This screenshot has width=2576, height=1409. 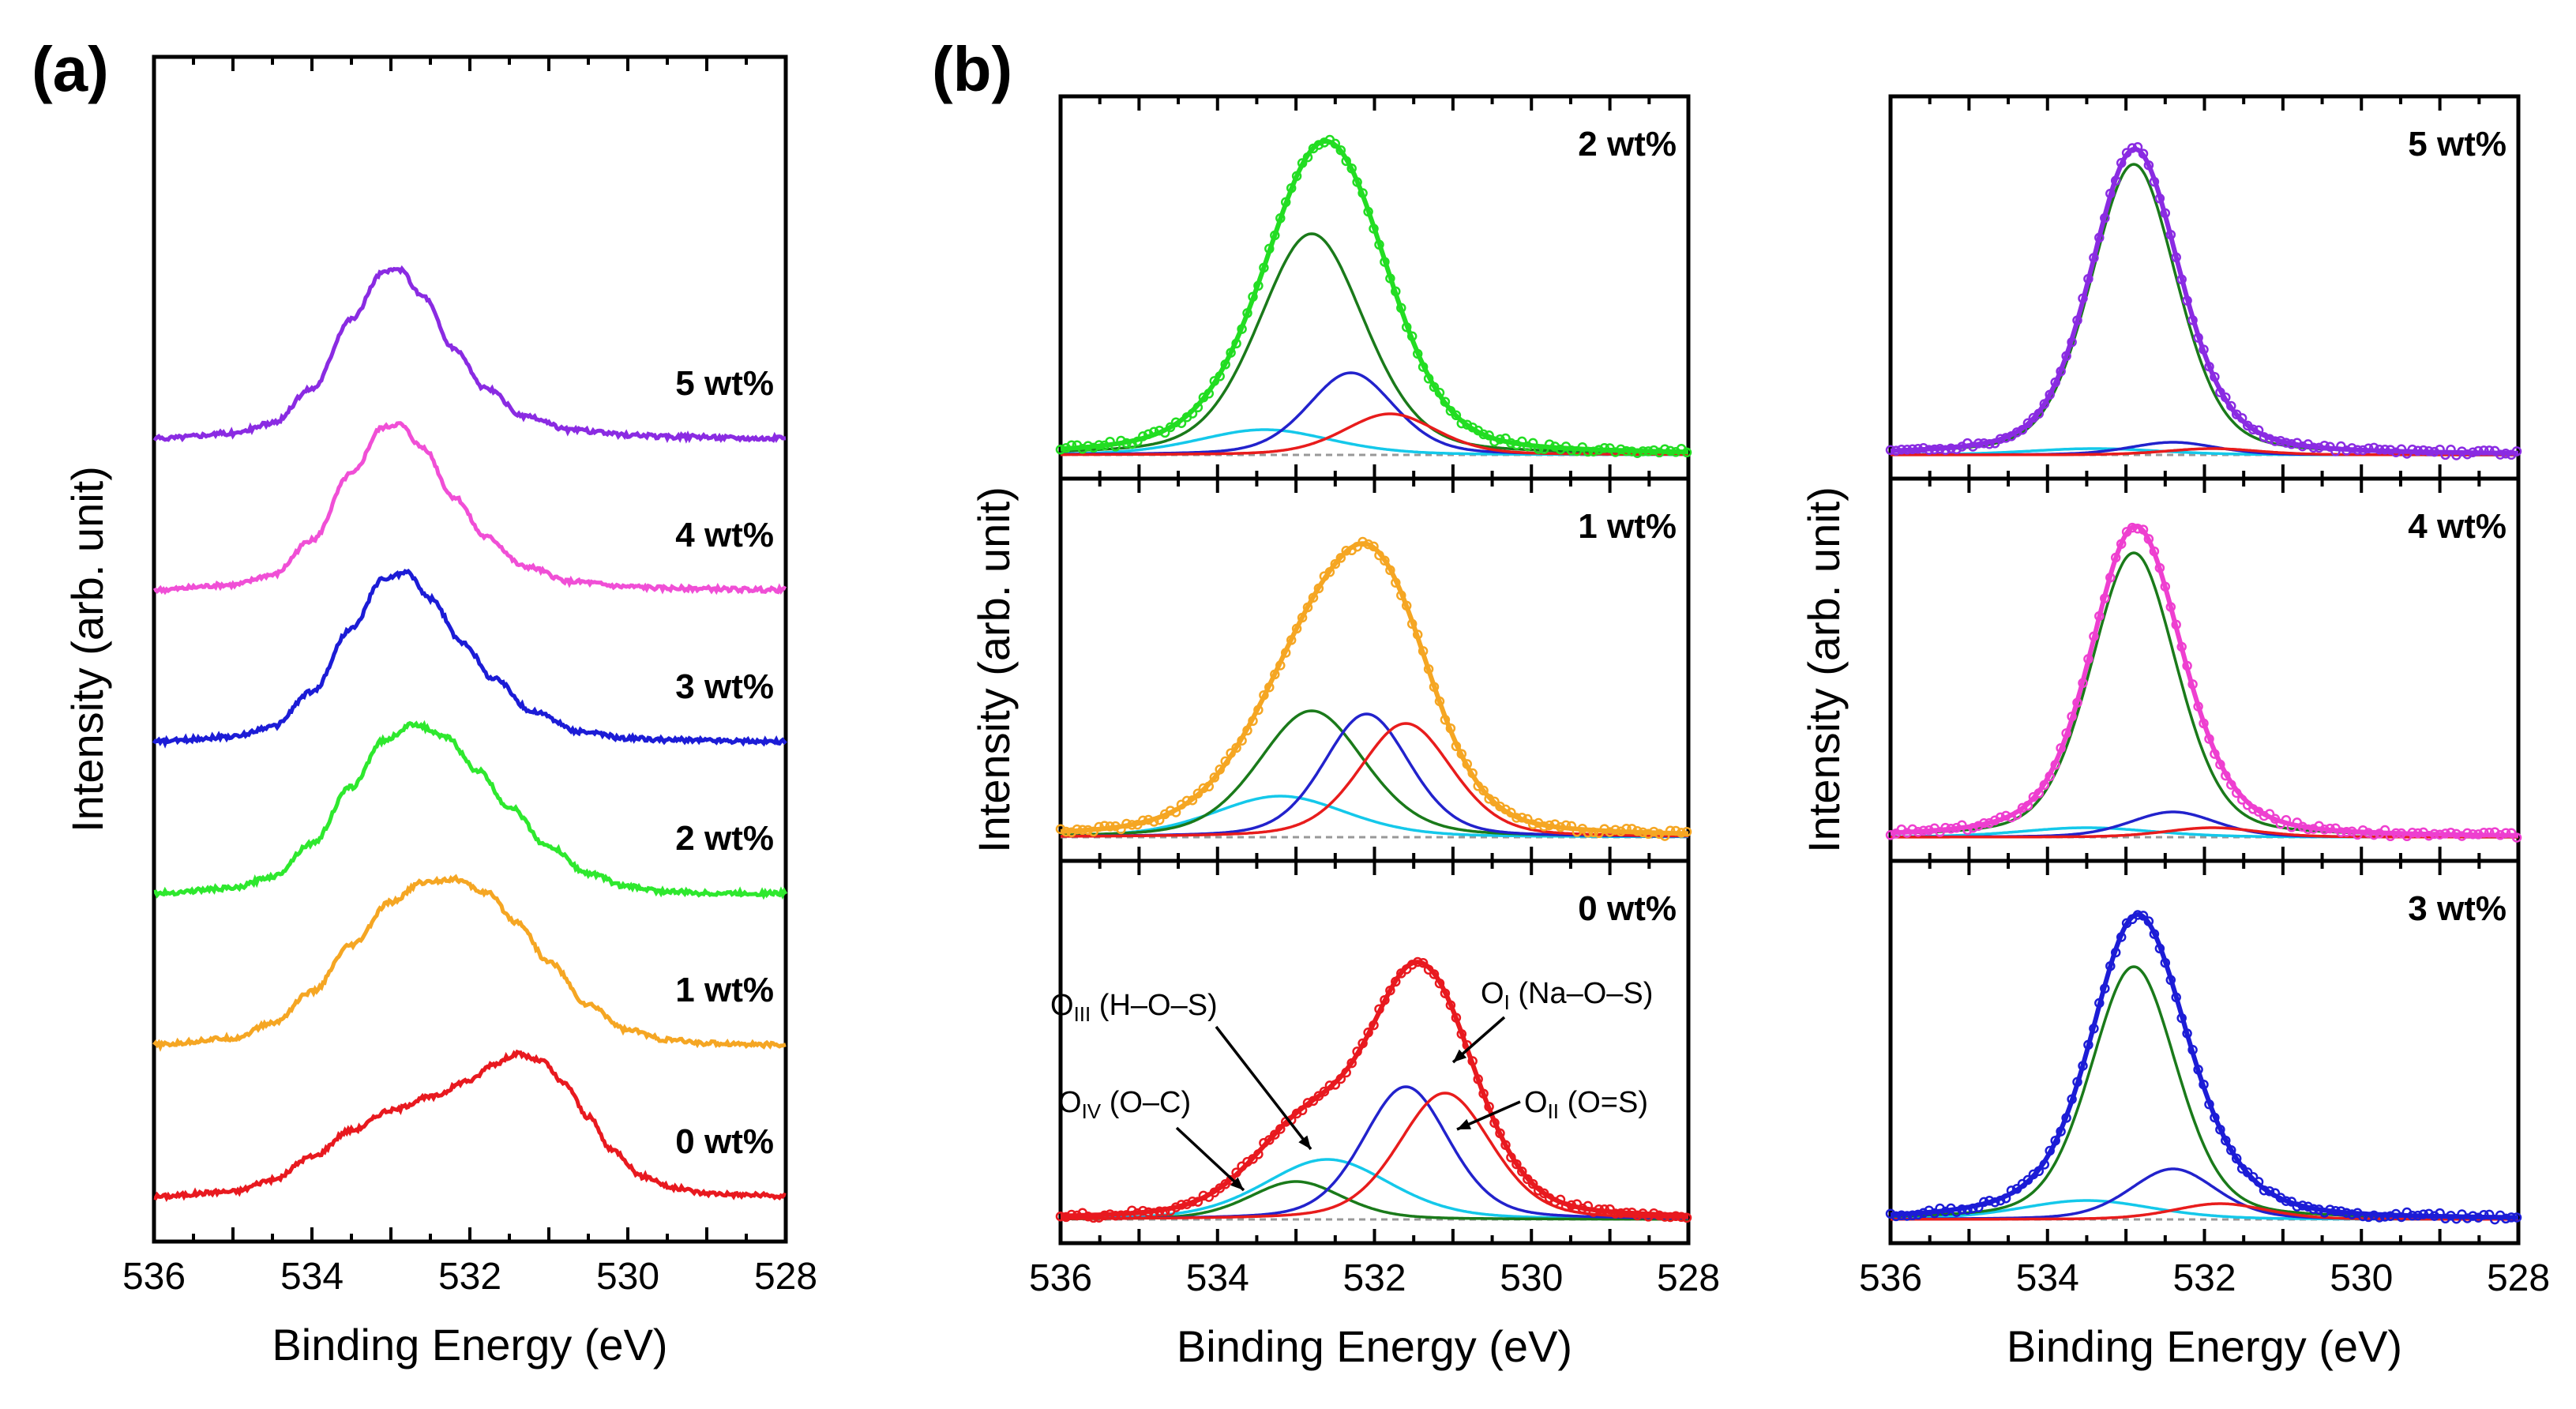 What do you see at coordinates (724, 990) in the screenshot?
I see `series-label: 1 wt%` at bounding box center [724, 990].